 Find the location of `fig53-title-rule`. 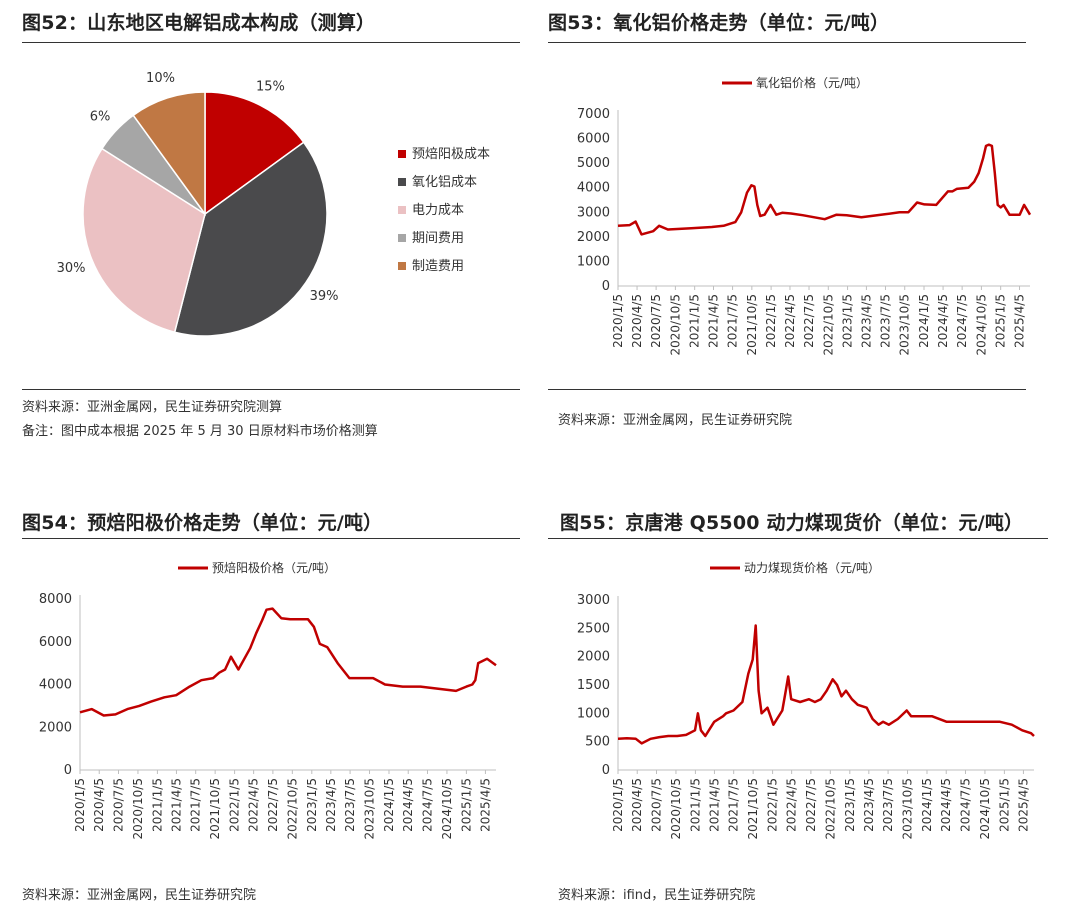

fig53-title-rule is located at coordinates (787, 42).